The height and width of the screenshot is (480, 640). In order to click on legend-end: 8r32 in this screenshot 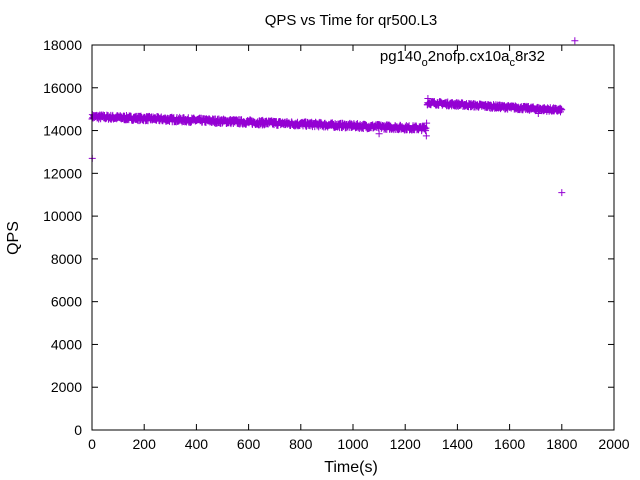, I will do `click(530, 56)`.